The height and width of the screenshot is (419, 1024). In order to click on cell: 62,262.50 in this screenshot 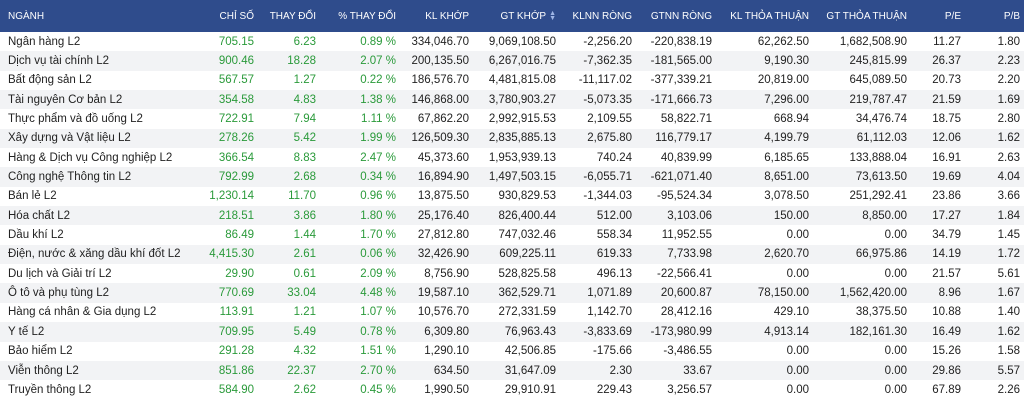, I will do `click(783, 41)`.